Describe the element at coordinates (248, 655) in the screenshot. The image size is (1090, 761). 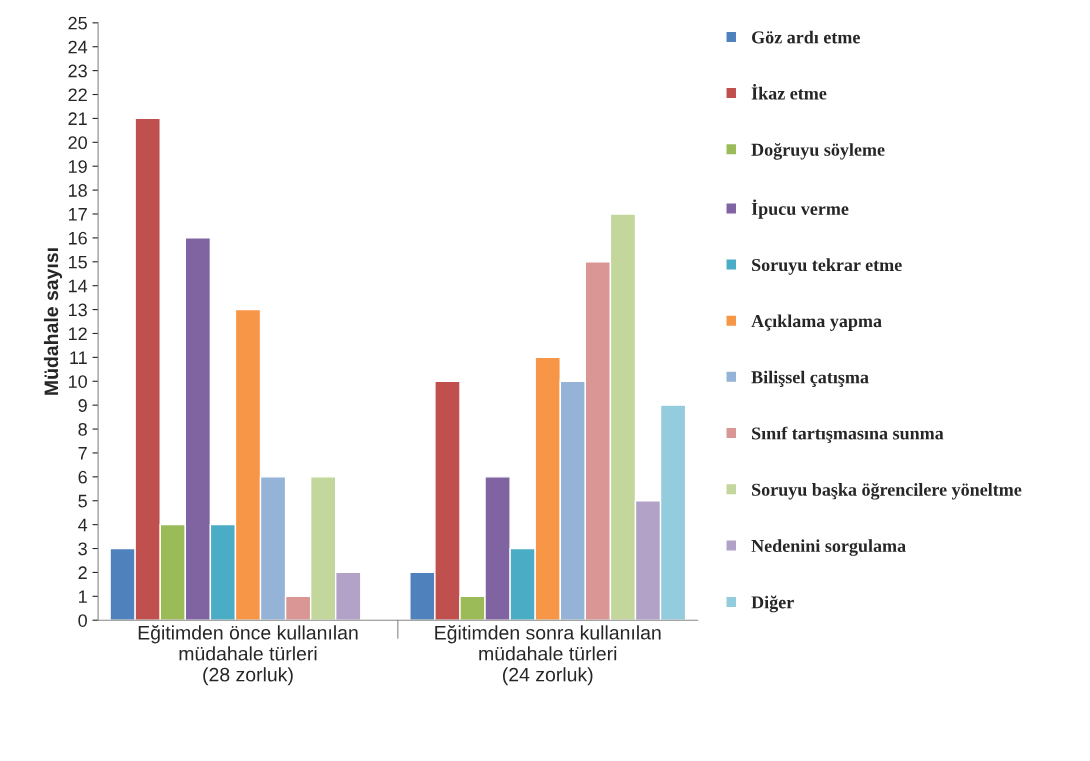
I see `x-tick-label: Eğitimden önce kullanılan müdahale türleri (28 zorluk)` at that location.